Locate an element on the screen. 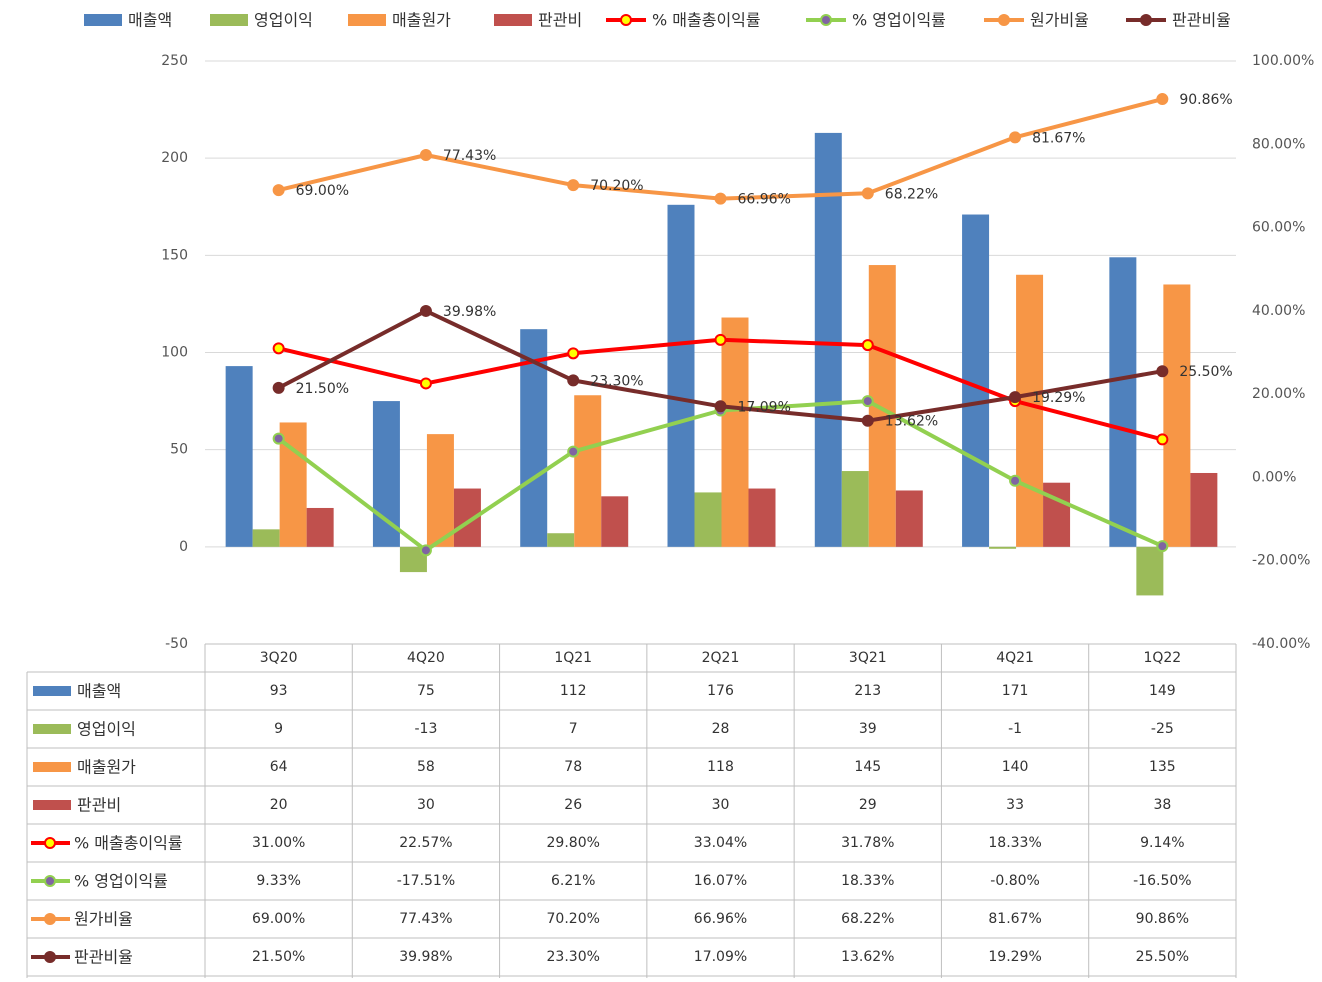 The width and height of the screenshot is (1322, 982). legend-label: % 영업이익률 is located at coordinates (899, 20).